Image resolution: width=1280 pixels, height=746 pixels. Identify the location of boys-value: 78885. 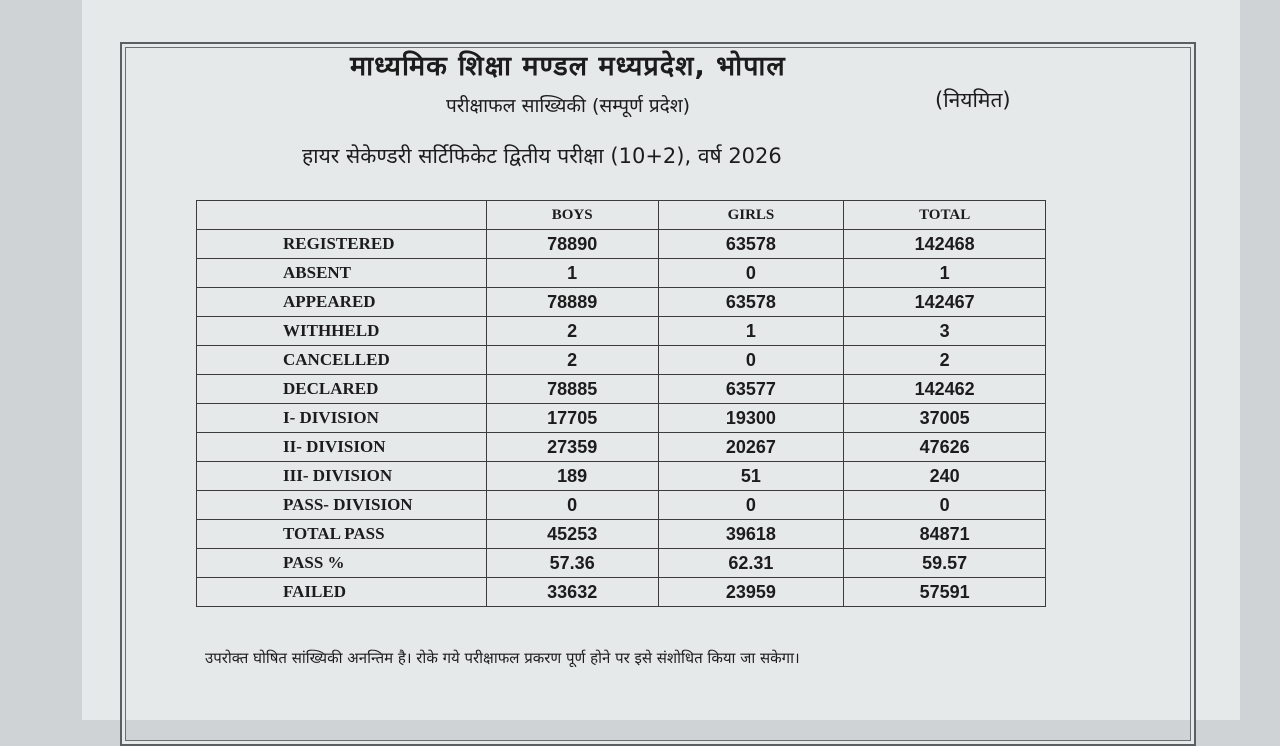
(572, 389).